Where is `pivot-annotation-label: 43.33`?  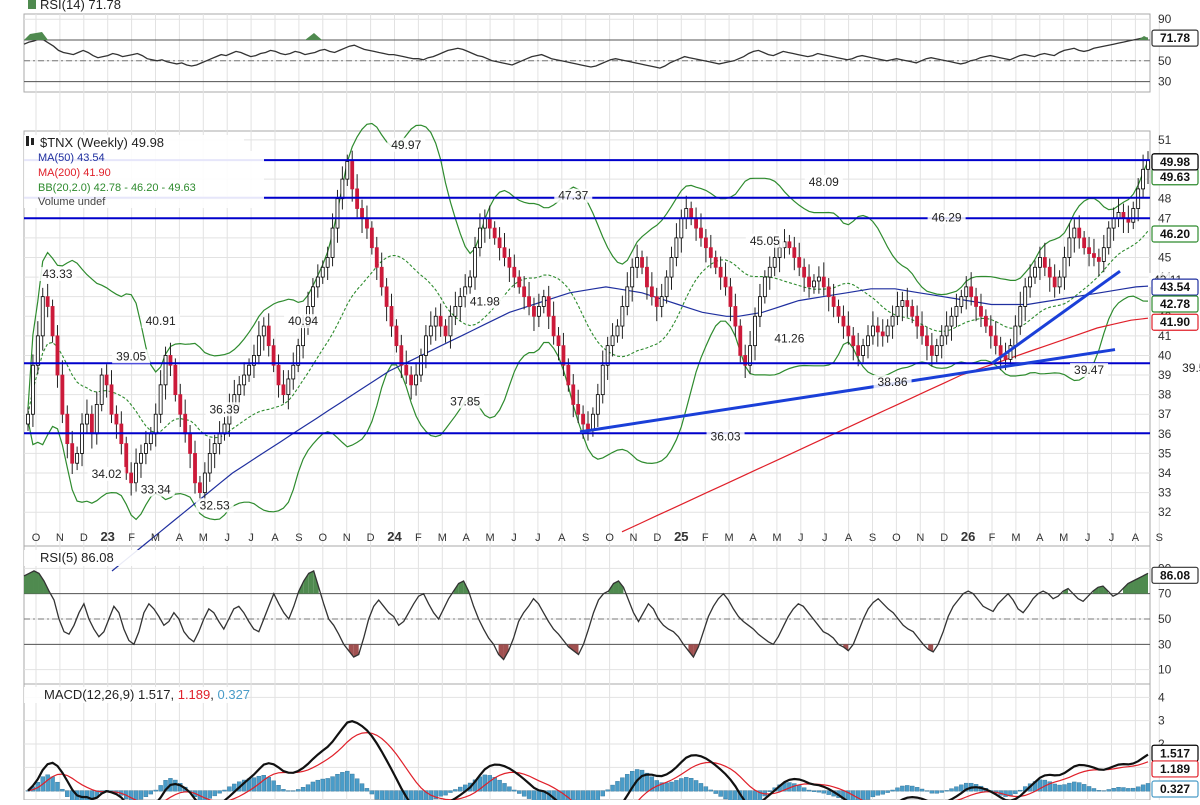
pivot-annotation-label: 43.33 is located at coordinates (57, 274).